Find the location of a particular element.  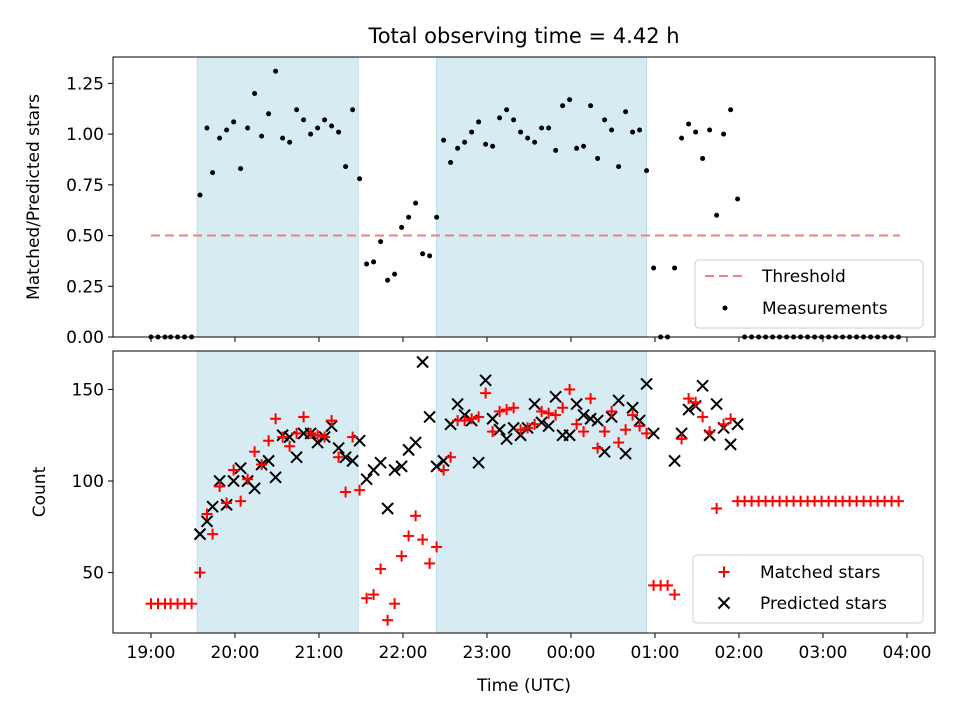

x-tick-label: 00:00 is located at coordinates (571, 653).